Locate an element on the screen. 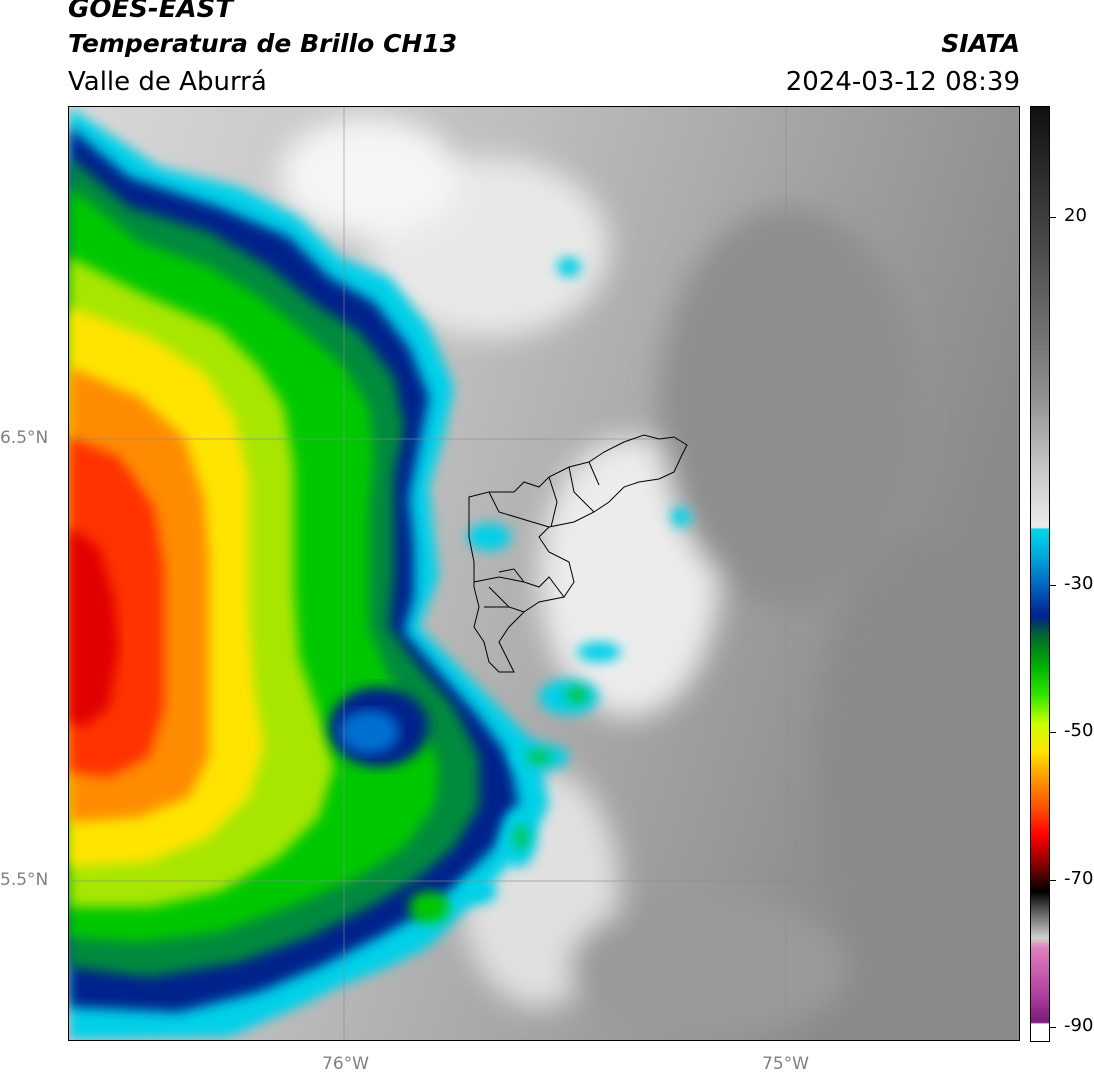 The image size is (1094, 1078). municipal-boundaries is located at coordinates (578, 553).